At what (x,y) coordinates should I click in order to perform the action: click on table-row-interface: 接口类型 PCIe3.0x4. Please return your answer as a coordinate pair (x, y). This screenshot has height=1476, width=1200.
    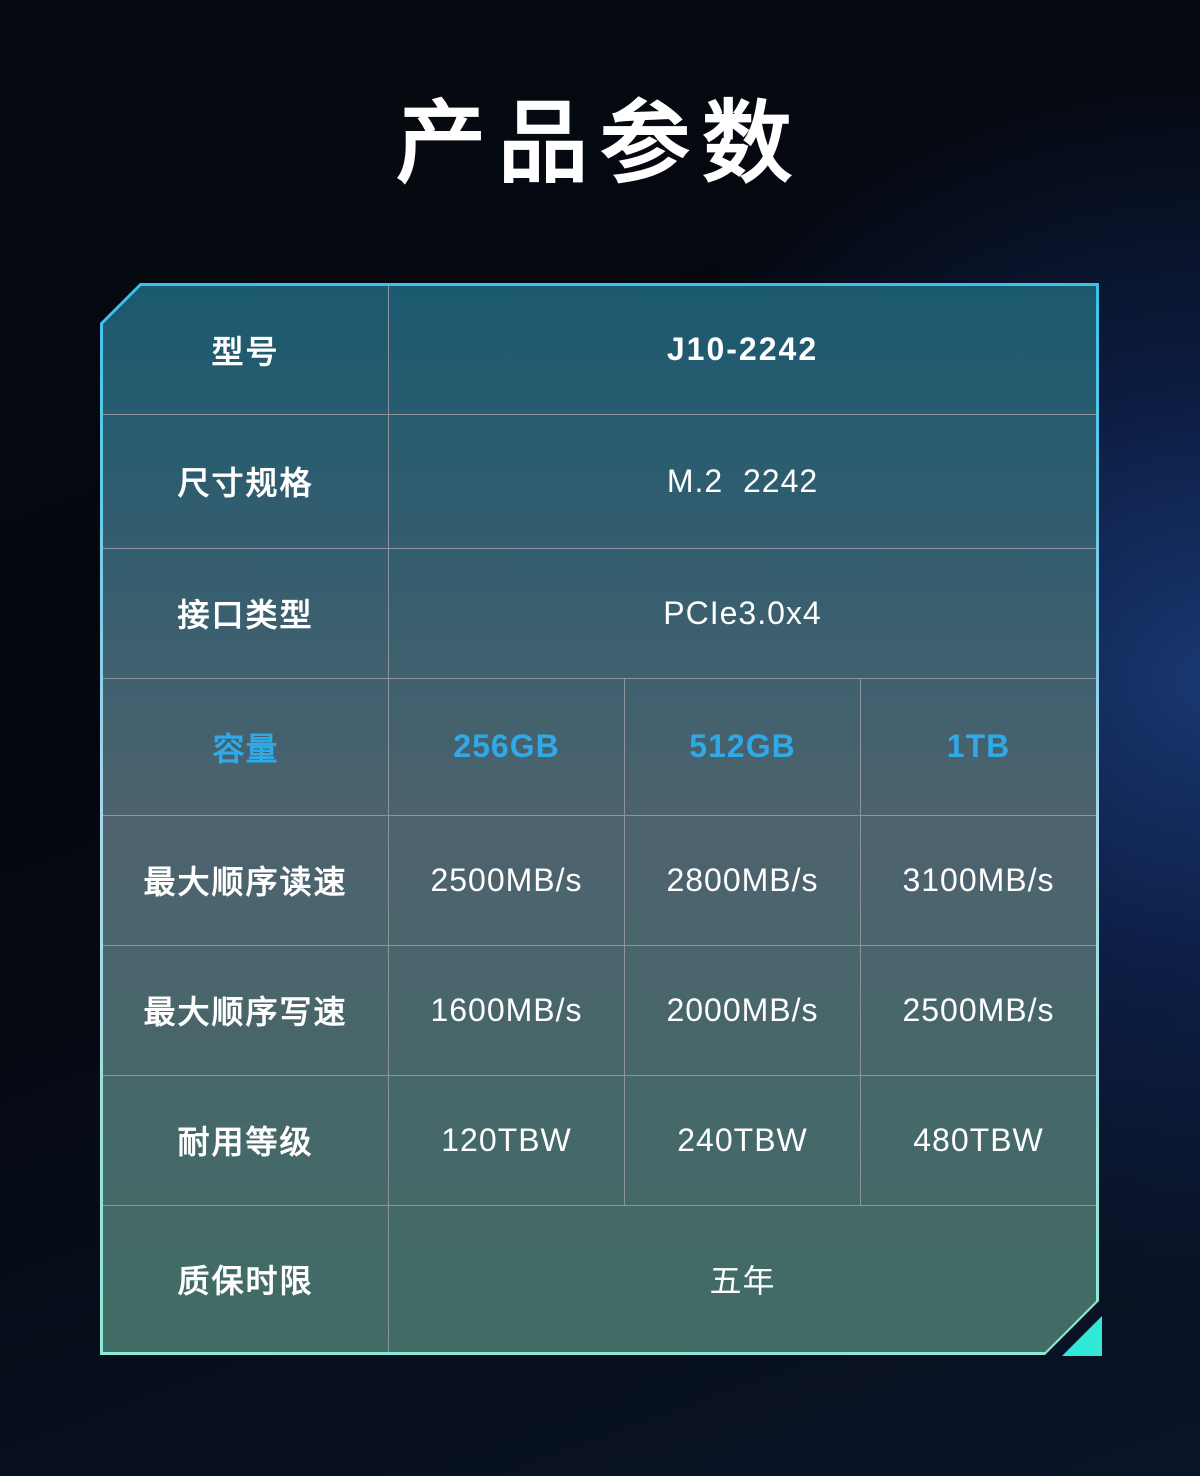
    Looking at the image, I should click on (599, 613).